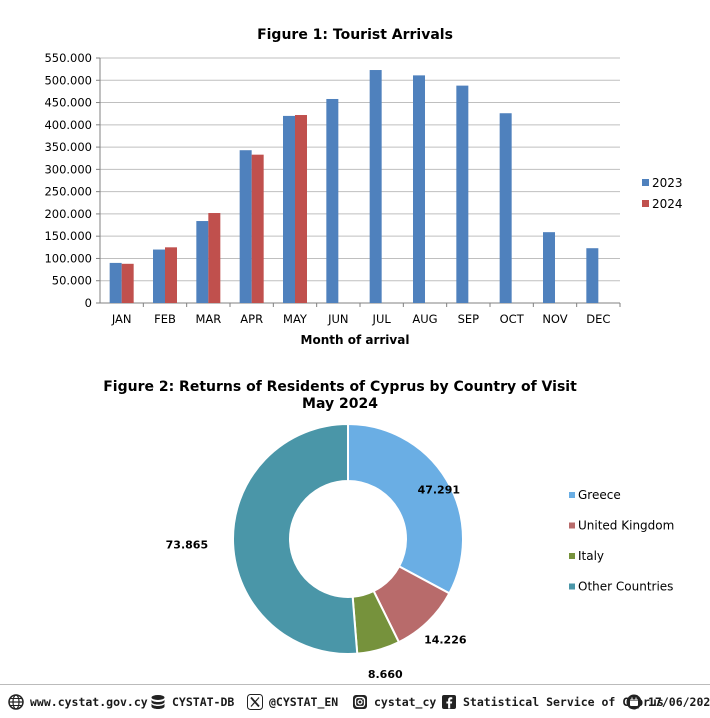 This screenshot has height=718, width=710. Describe the element at coordinates (549, 267) in the screenshot. I see `bar-2023-NOV` at that location.